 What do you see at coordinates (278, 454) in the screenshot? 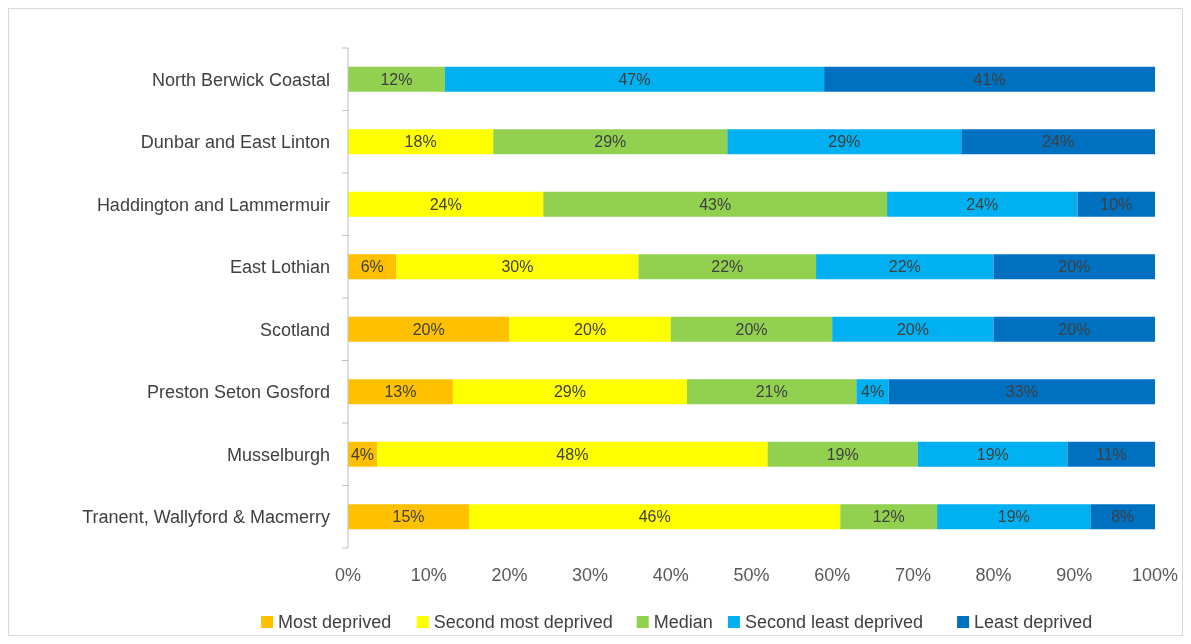
I see `y-tick-label: Musselburgh` at bounding box center [278, 454].